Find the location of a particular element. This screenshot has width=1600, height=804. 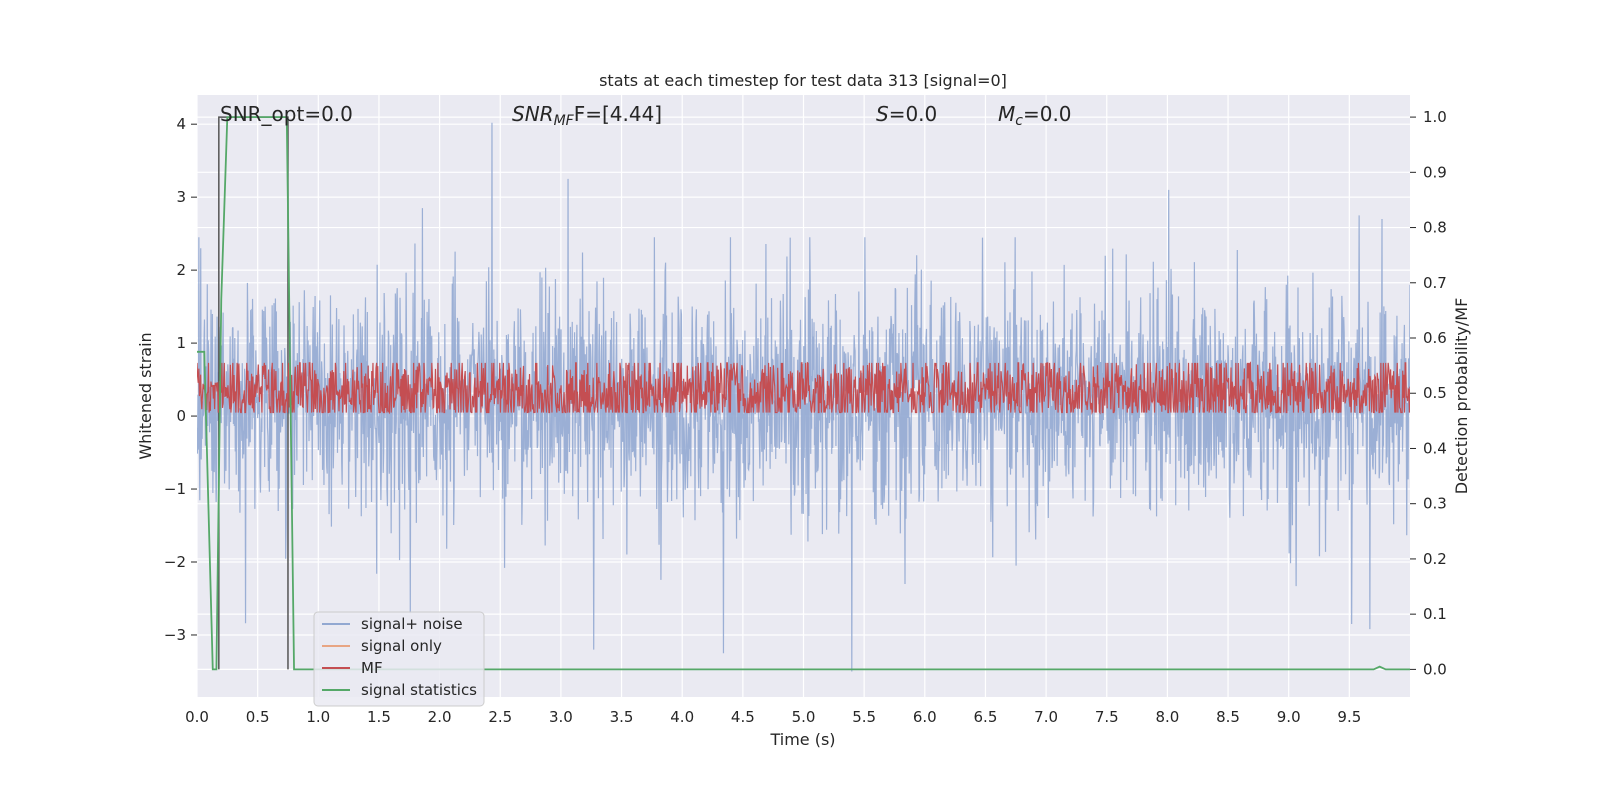

x-tick-label: 6.0 is located at coordinates (925, 717).